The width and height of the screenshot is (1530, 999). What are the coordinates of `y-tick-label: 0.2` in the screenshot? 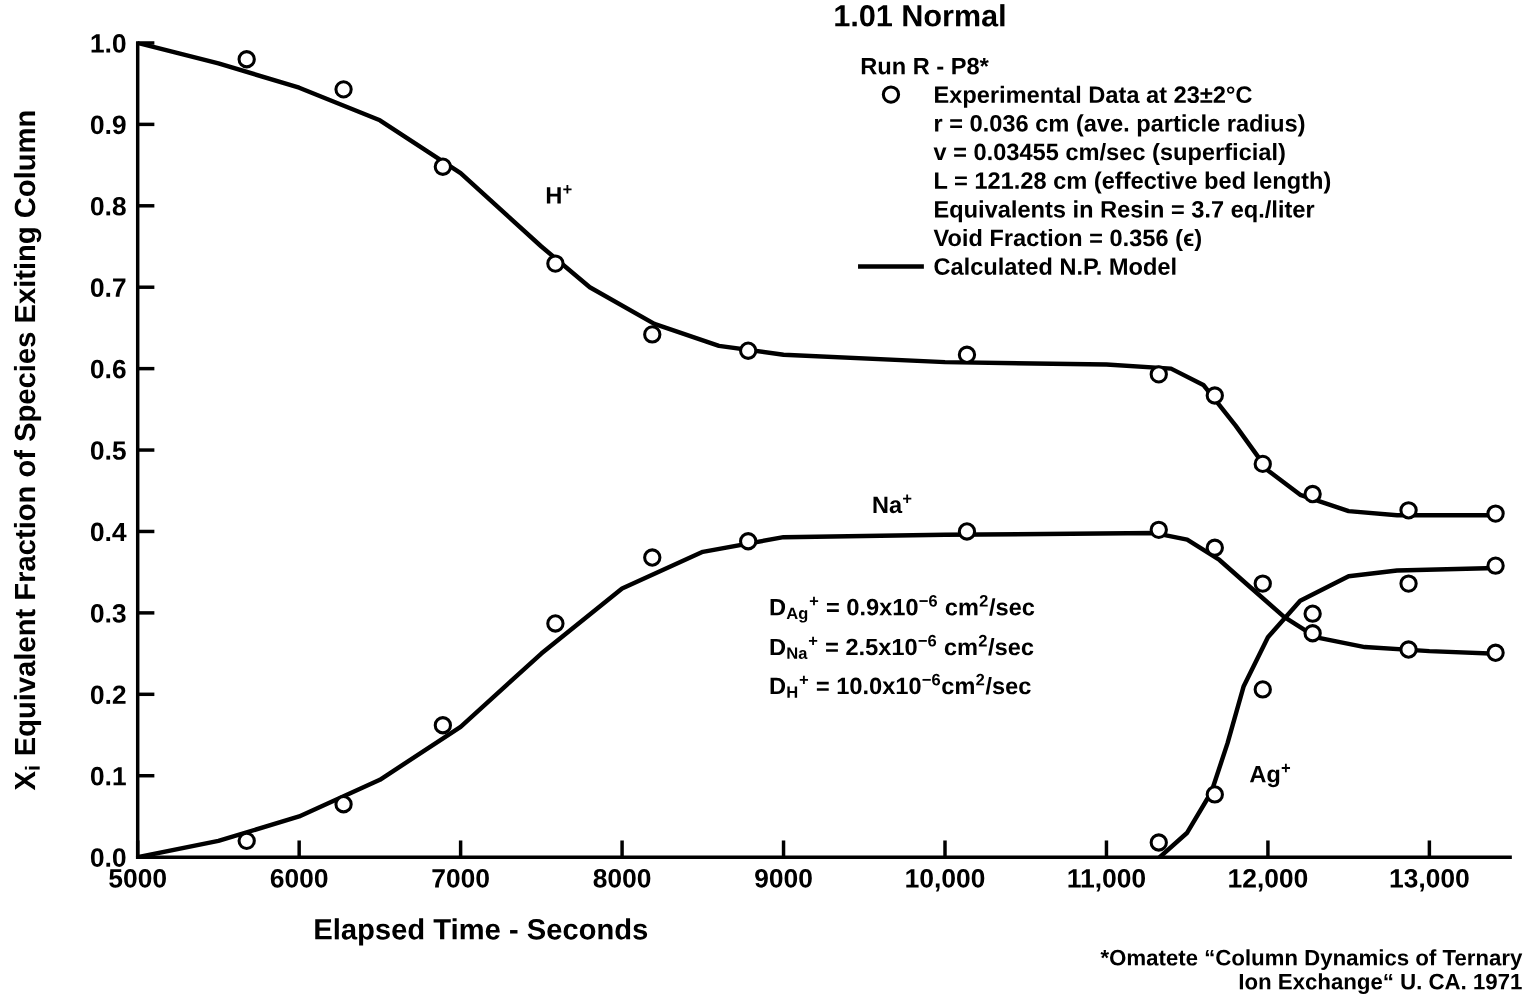 It's located at (108, 695).